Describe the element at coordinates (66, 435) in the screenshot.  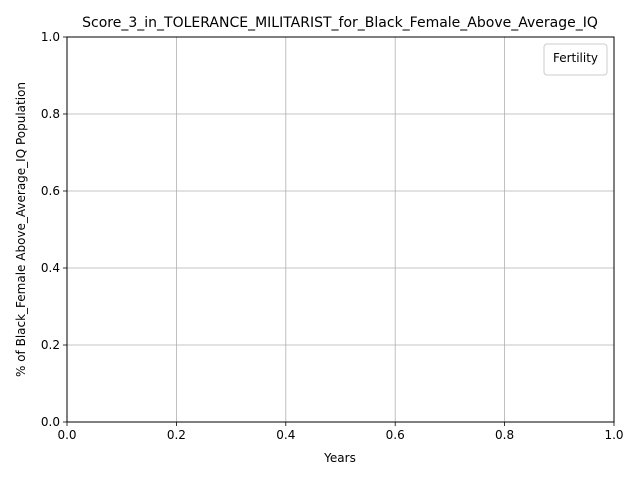
I see `x-tick-label: 0.0` at that location.